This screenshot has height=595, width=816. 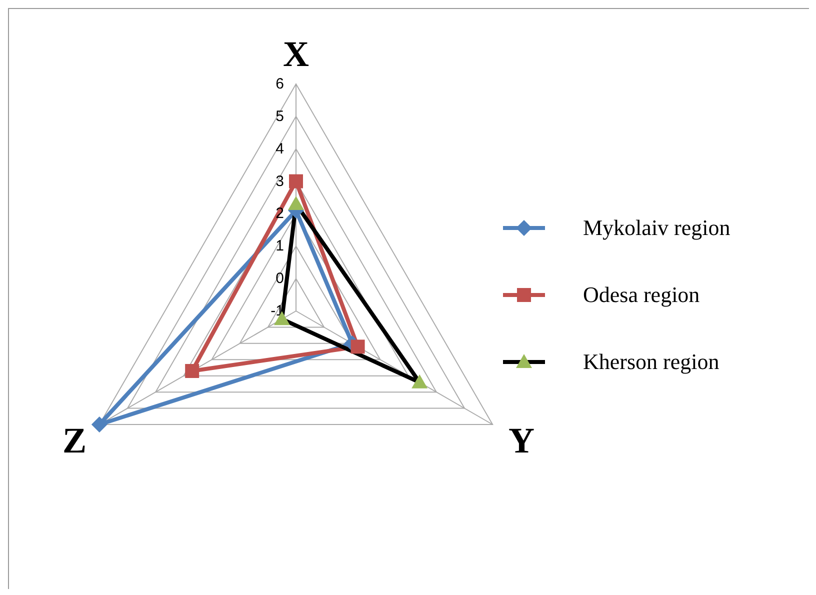 What do you see at coordinates (74, 440) in the screenshot?
I see `spoke-label: Z` at bounding box center [74, 440].